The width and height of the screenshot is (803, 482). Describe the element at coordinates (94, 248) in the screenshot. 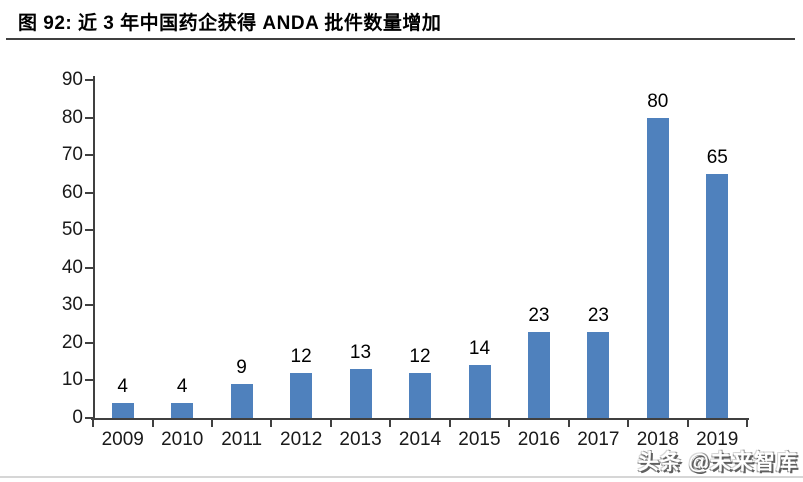

I see `y-axis-line` at that location.